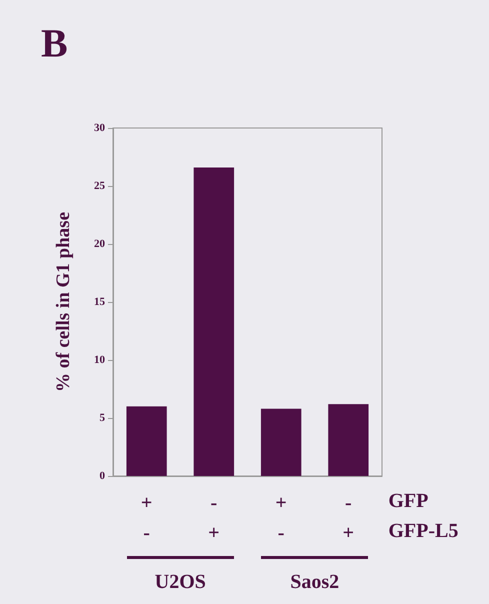 The image size is (489, 604). Describe the element at coordinates (408, 501) in the screenshot. I see `text: GFP` at that location.